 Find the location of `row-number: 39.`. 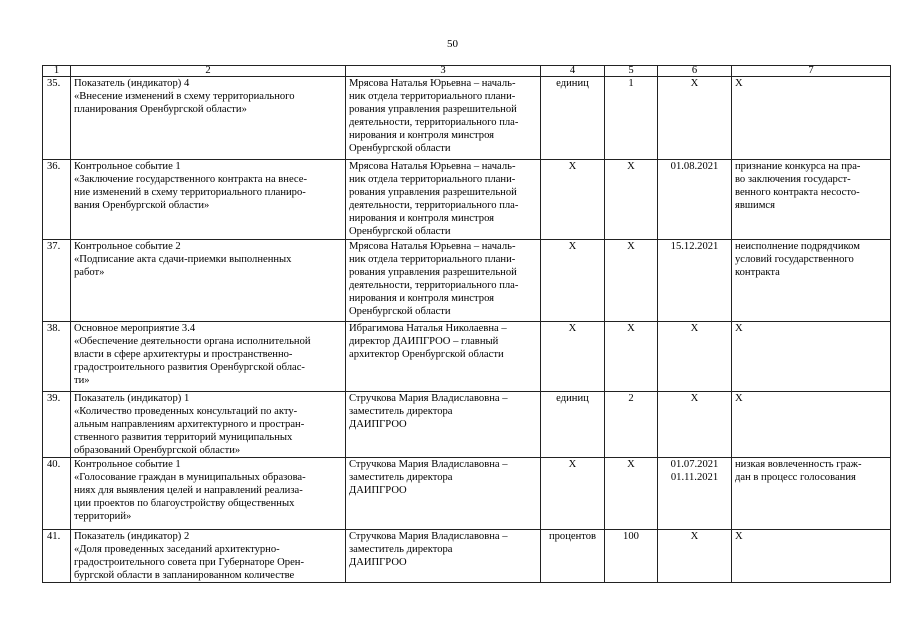

row-number: 39. is located at coordinates (56, 424).